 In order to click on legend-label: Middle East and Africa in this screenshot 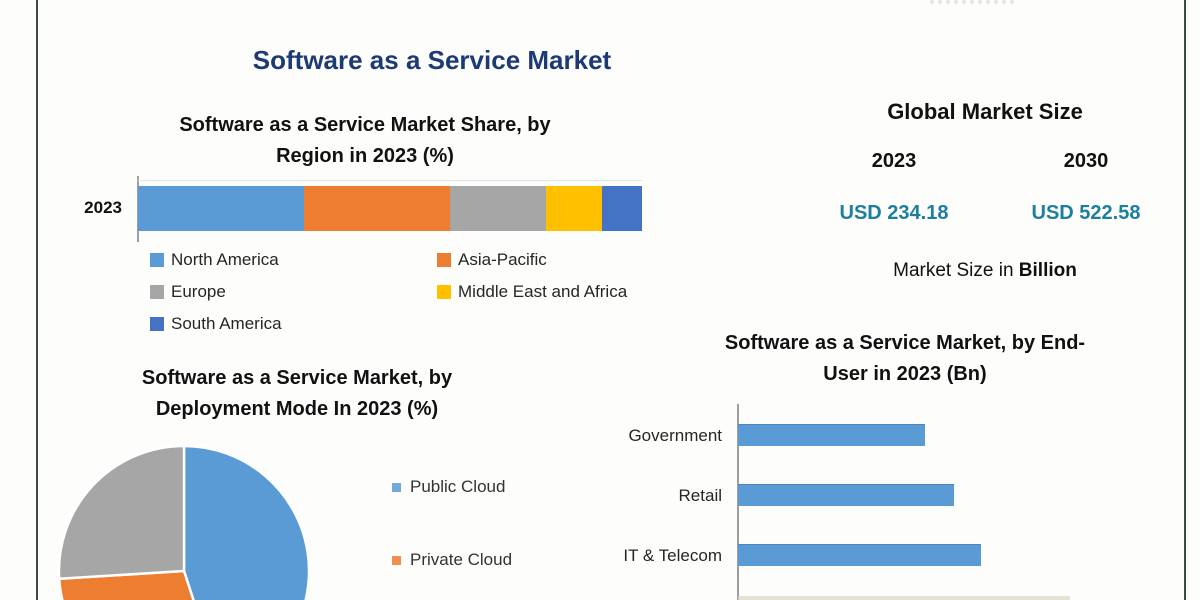, I will do `click(543, 291)`.